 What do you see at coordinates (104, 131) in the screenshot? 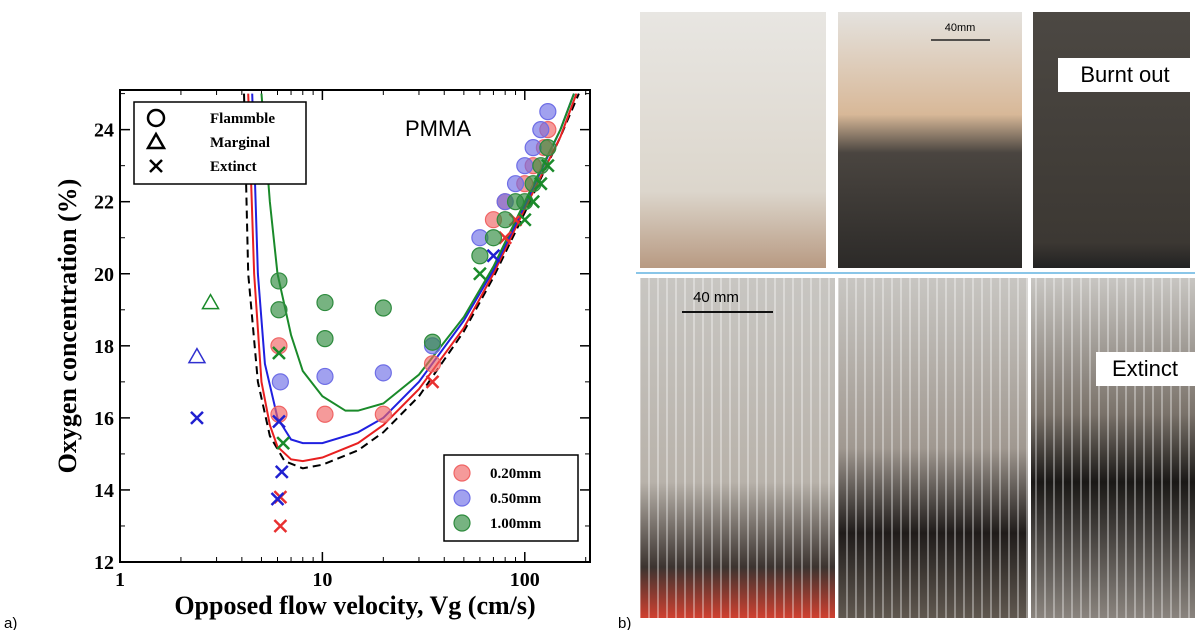
I see `y-tick-label: 24` at bounding box center [104, 131].